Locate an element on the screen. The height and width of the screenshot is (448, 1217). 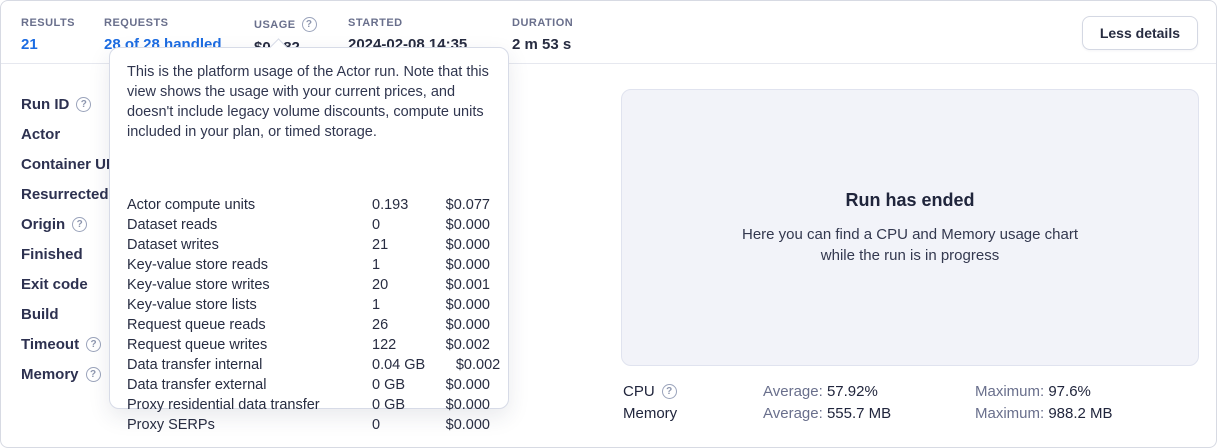
run-ended-title: Run has ended is located at coordinates (910, 199).